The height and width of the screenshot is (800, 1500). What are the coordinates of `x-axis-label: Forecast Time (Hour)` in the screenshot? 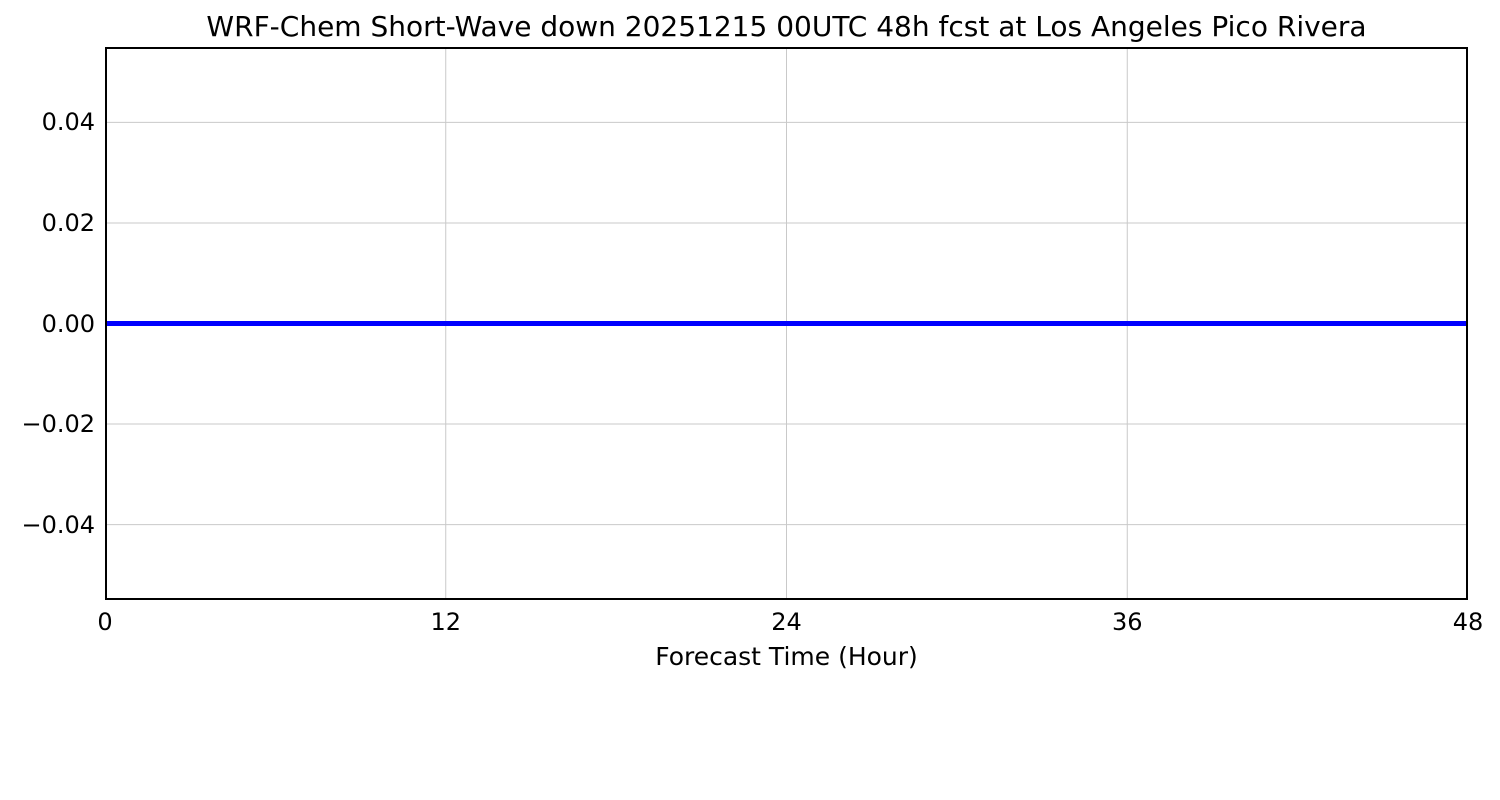 It's located at (786, 656).